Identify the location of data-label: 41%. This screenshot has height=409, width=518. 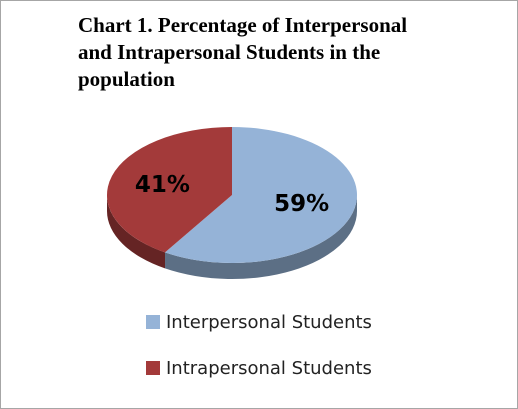
(162, 185).